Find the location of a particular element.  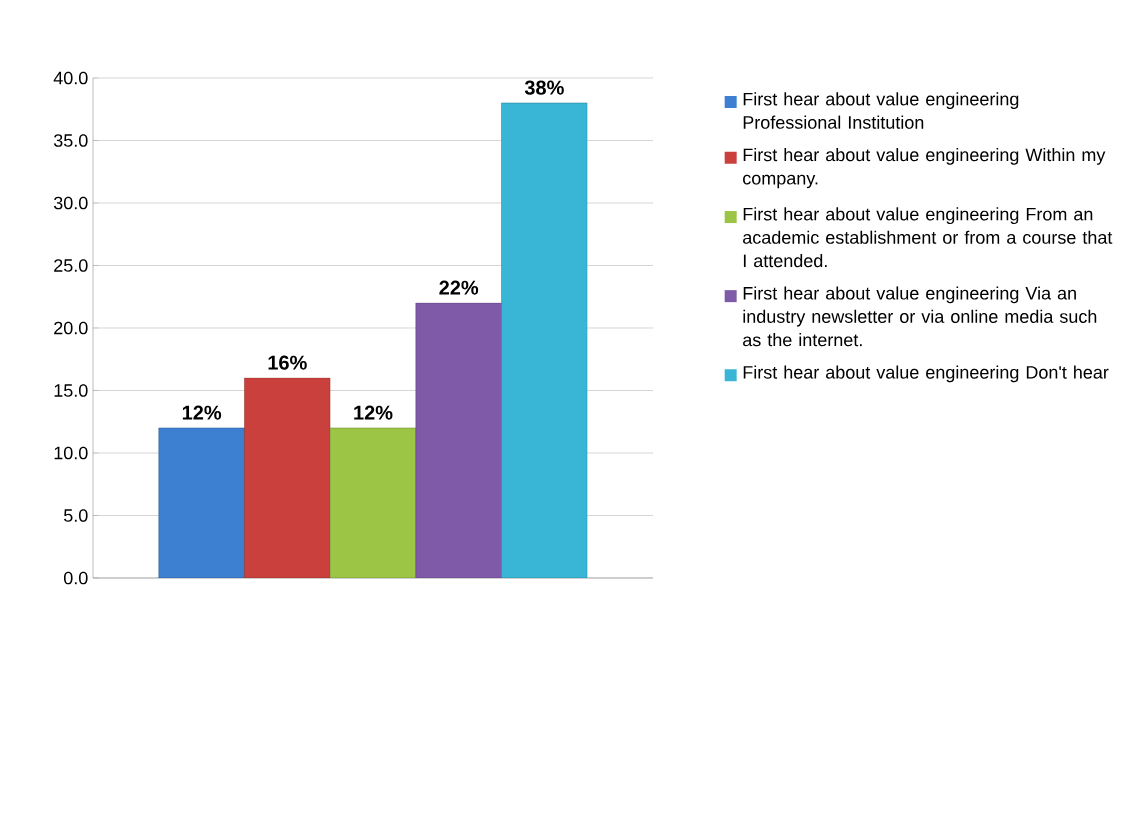

y-tick-label: 40.0 is located at coordinates (70, 78).